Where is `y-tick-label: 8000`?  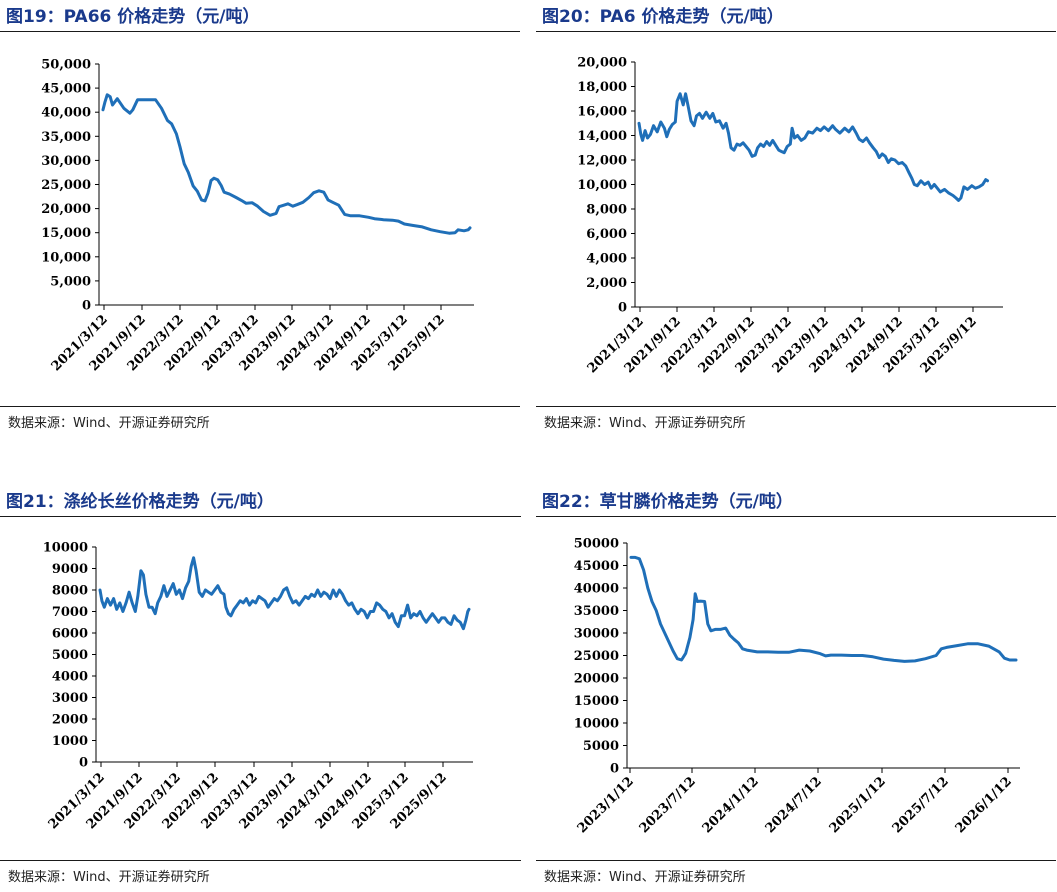
y-tick-label: 8000 is located at coordinates (70, 591).